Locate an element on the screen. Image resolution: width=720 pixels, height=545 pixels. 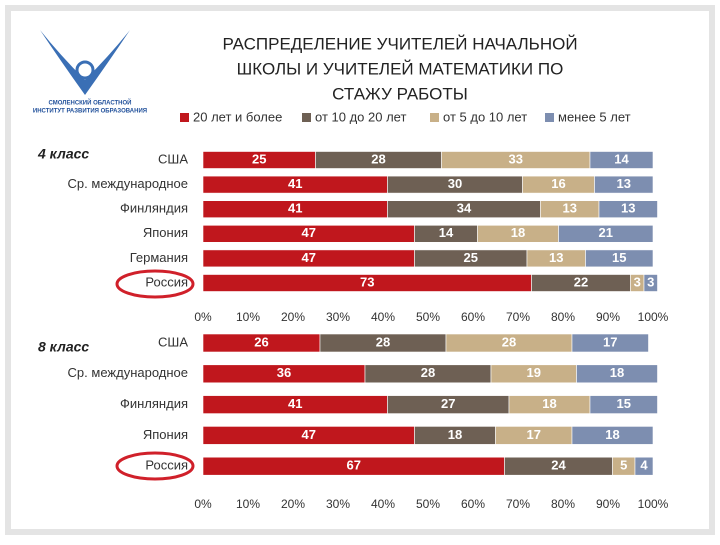
value-label: 27 is located at coordinates (448, 403).